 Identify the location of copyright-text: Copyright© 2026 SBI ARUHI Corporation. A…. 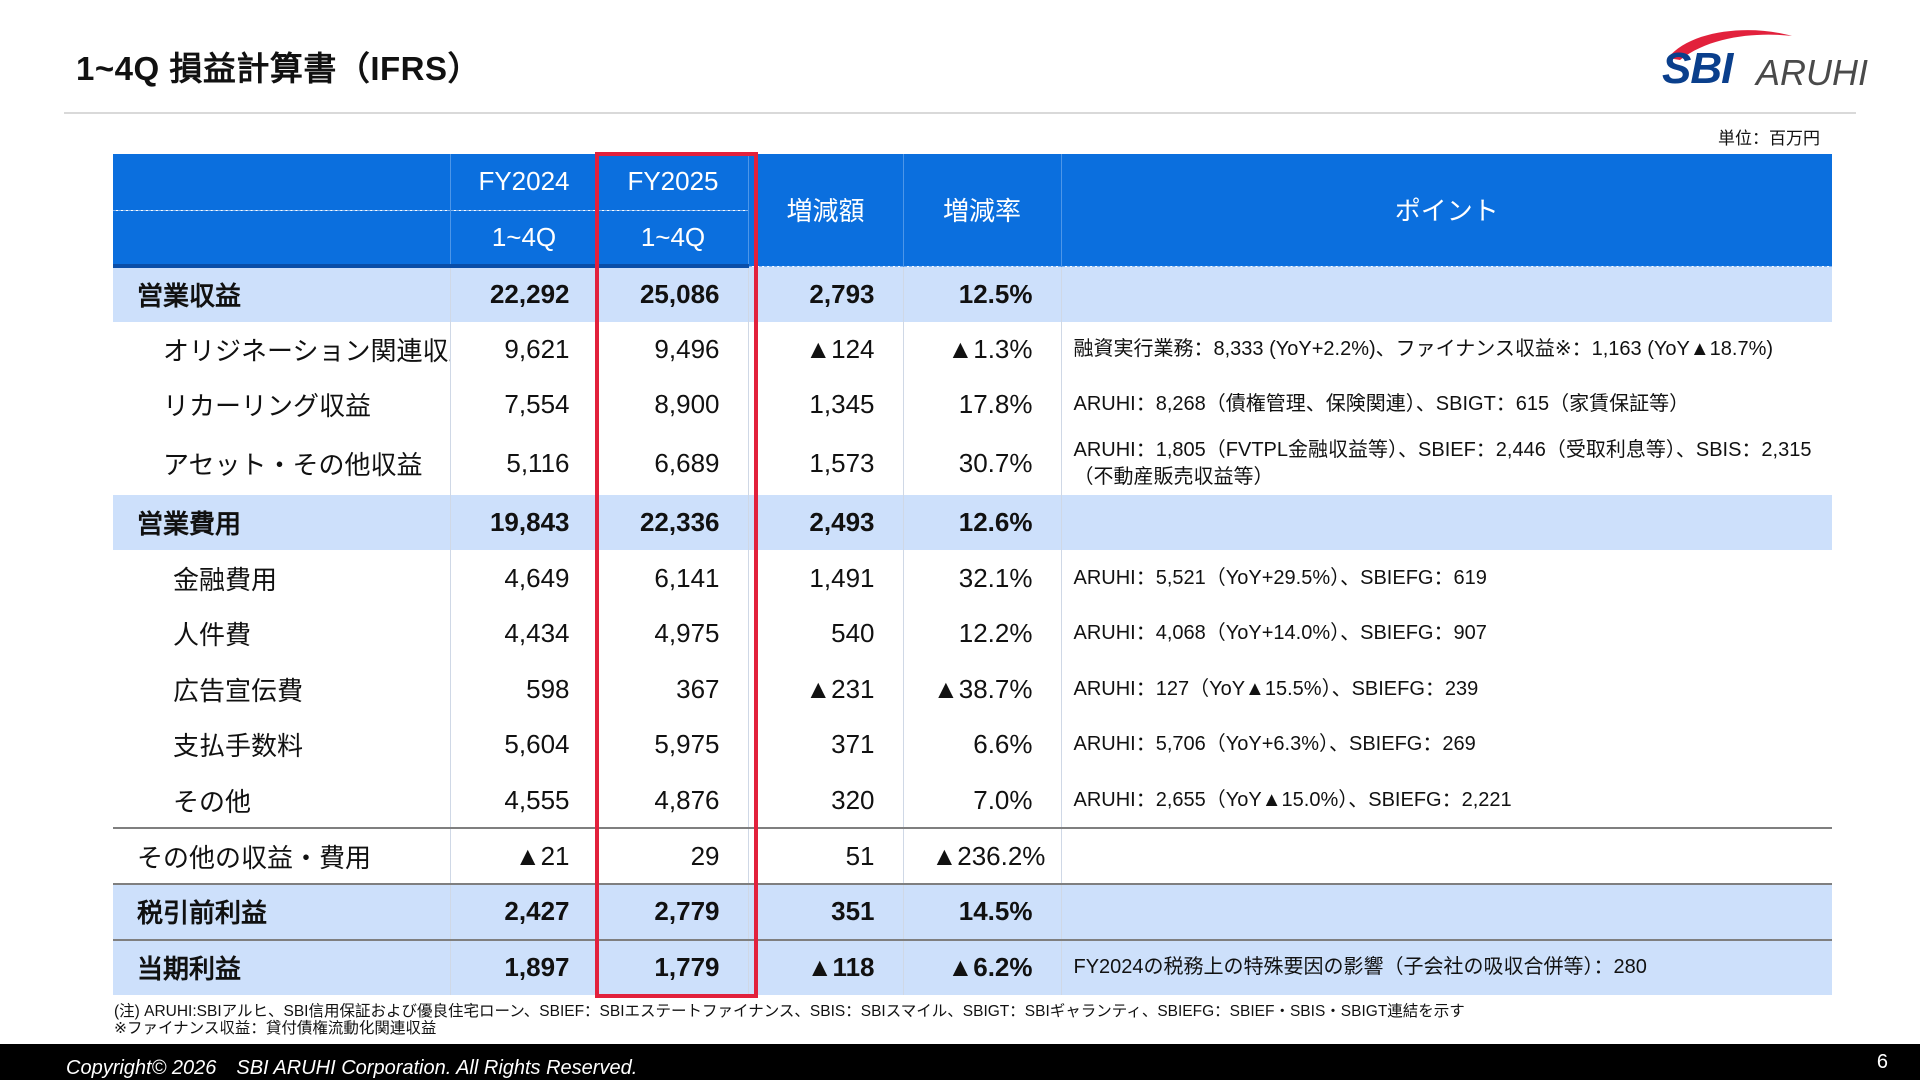
(352, 1068).